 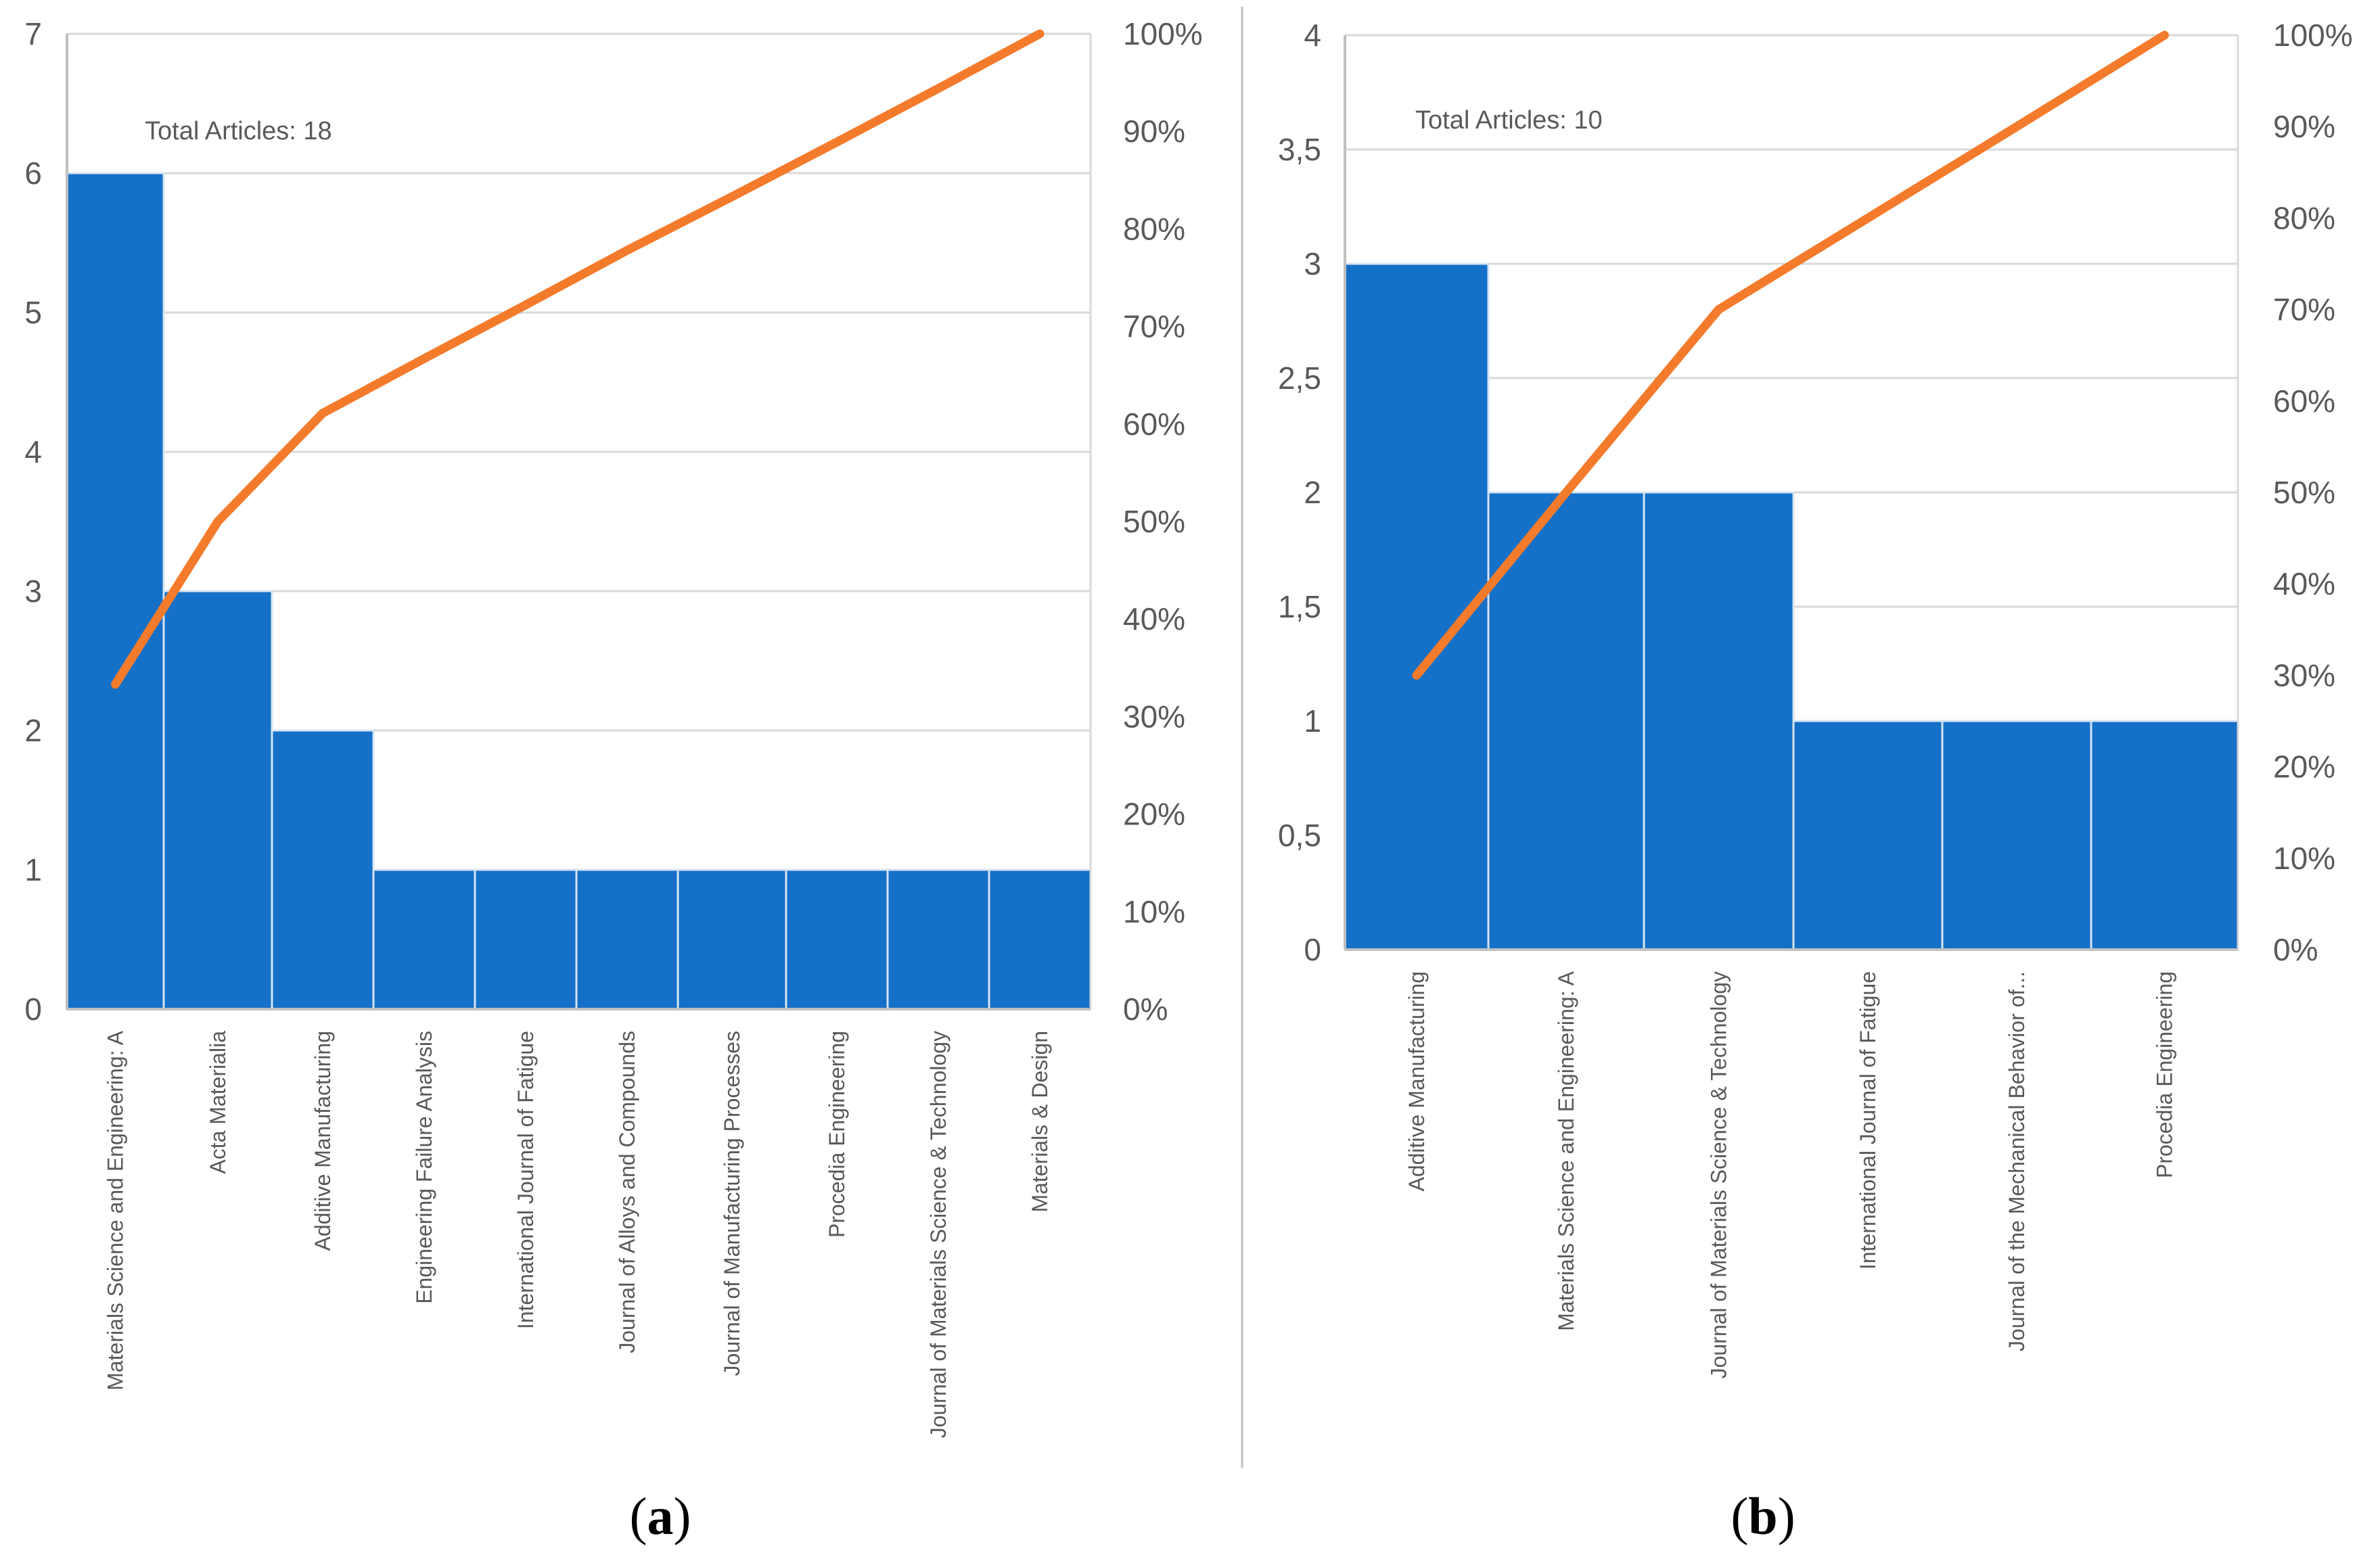 What do you see at coordinates (1299, 606) in the screenshot?
I see `y-tick-label-b-3: 1,5` at bounding box center [1299, 606].